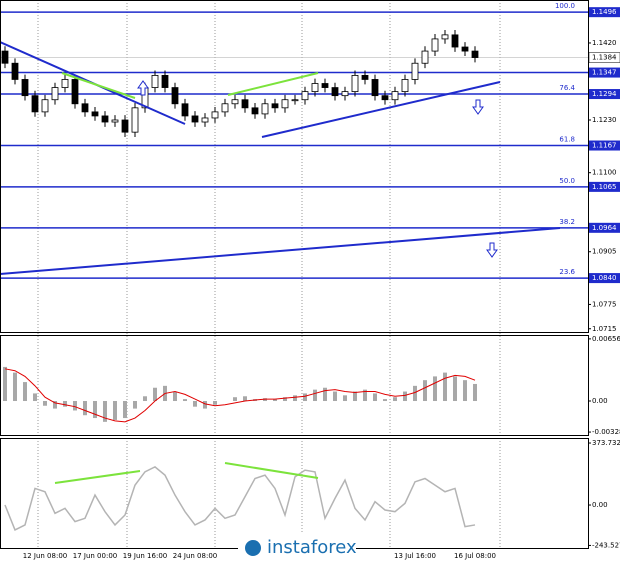 The image size is (620, 563). What do you see at coordinates (606, 545) in the screenshot?
I see `y-tick-label: -243.5278` at bounding box center [606, 545].